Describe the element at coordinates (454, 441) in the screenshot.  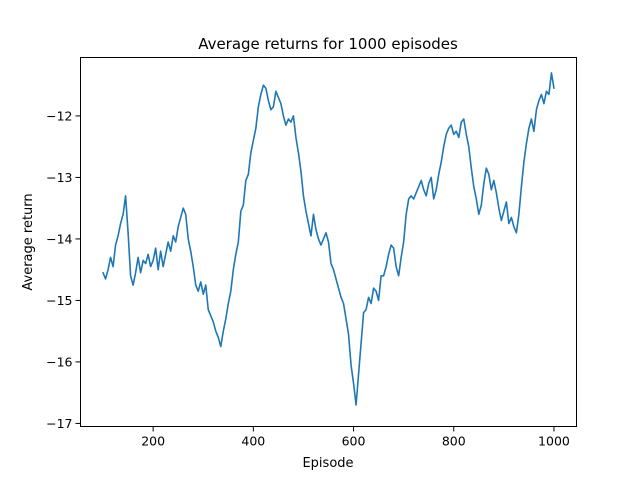
I see `x-tick-label: 800` at that location.